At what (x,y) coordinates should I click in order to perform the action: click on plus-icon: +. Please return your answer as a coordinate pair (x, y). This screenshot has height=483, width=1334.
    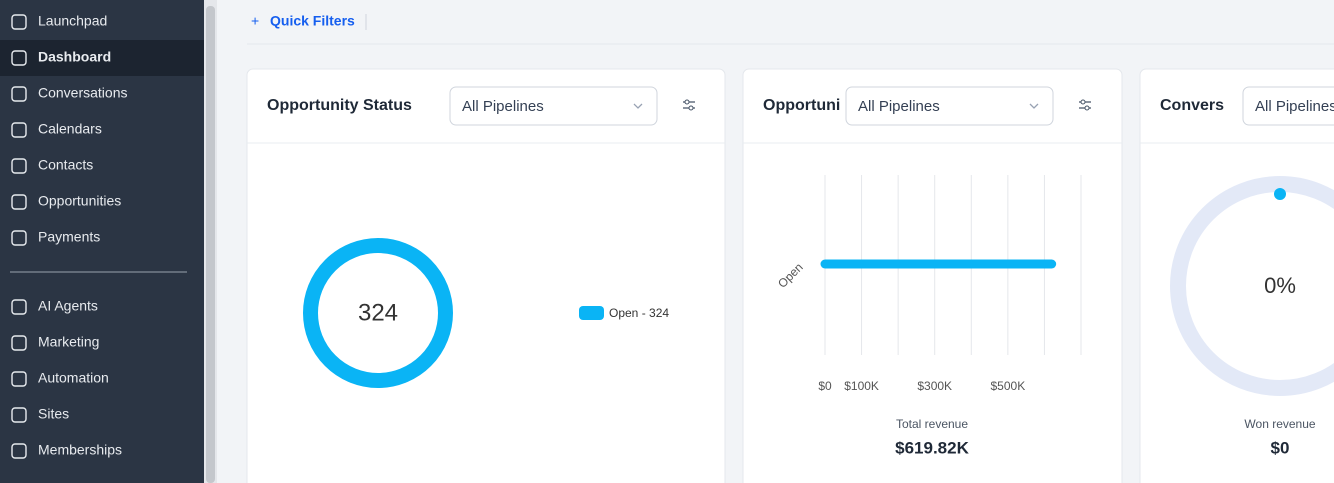
    Looking at the image, I should click on (255, 21).